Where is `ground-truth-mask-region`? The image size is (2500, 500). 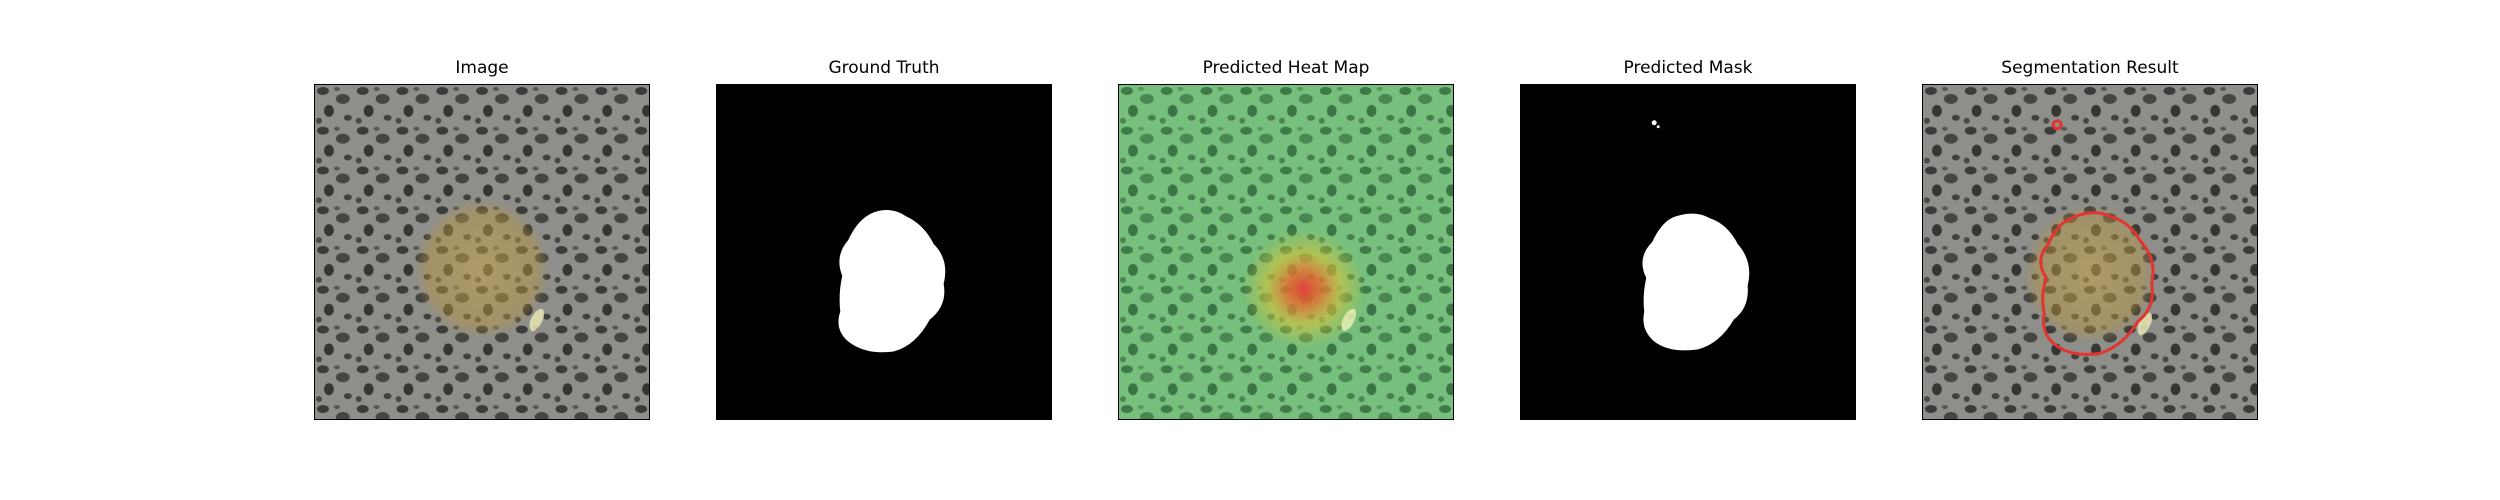 ground-truth-mask-region is located at coordinates (892, 281).